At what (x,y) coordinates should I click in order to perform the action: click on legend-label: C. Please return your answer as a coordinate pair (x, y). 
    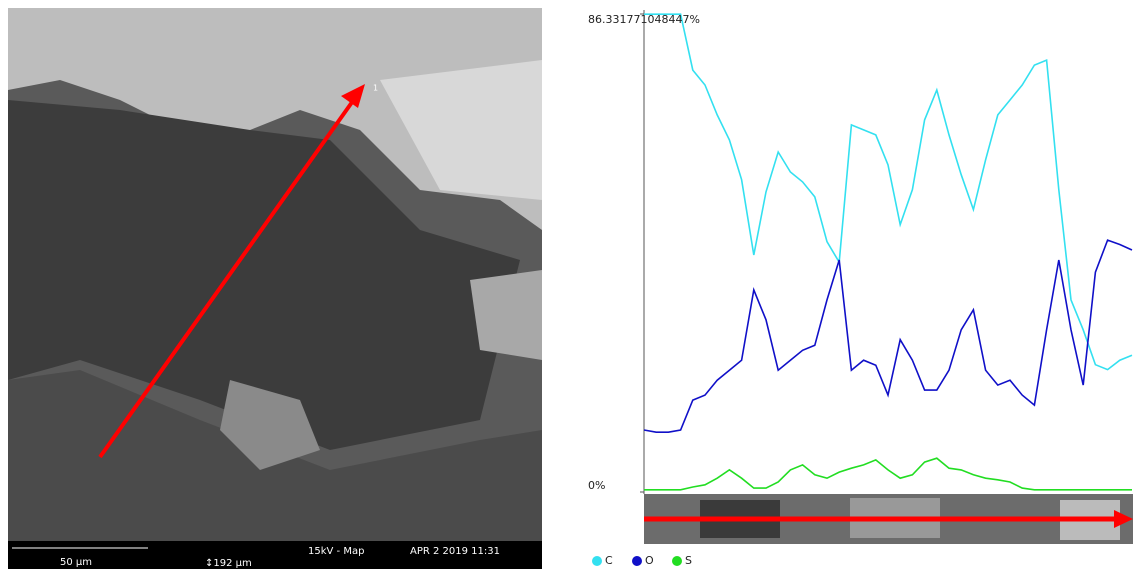
    Looking at the image, I should click on (609, 560).